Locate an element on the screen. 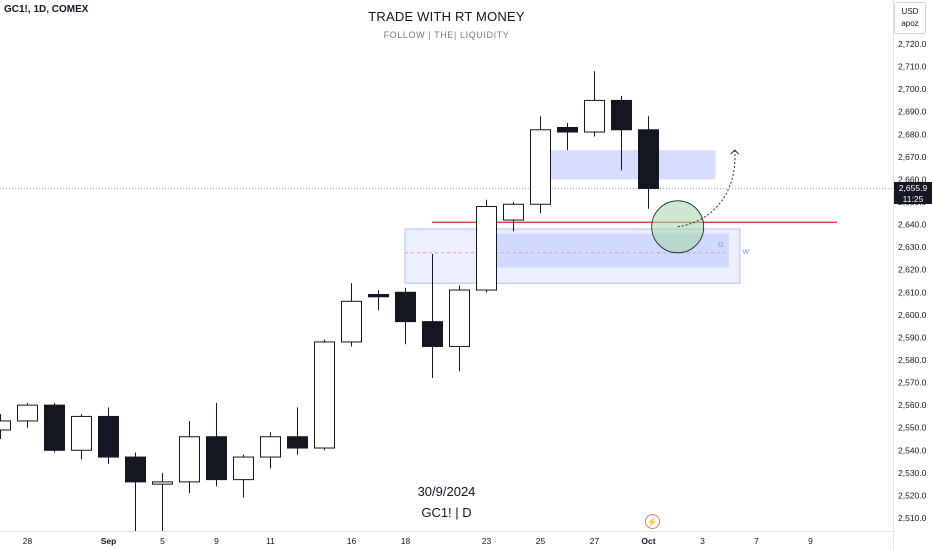 Image resolution: width=932 pixels, height=550 pixels. y-tick-label: 2,570.0 is located at coordinates (912, 383).